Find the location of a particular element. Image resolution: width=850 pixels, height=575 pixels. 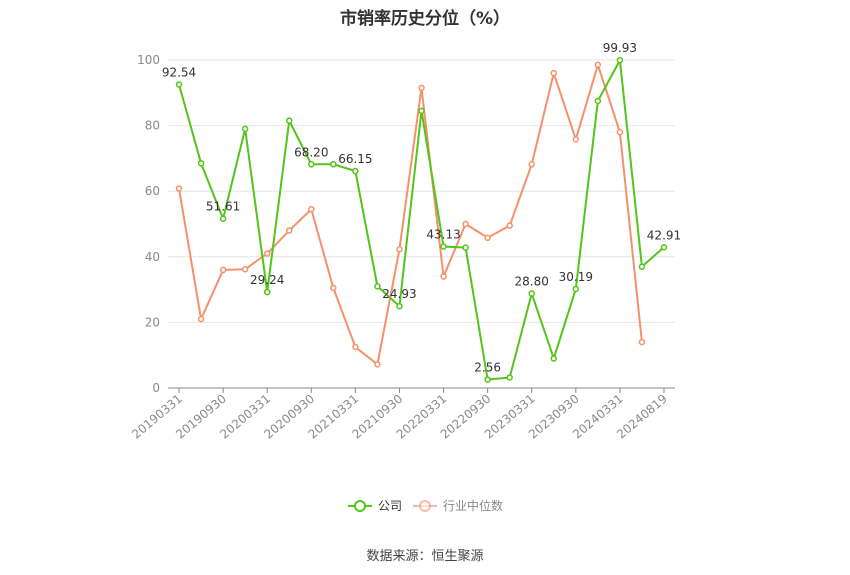

data-label: 92.54 is located at coordinates (179, 72).